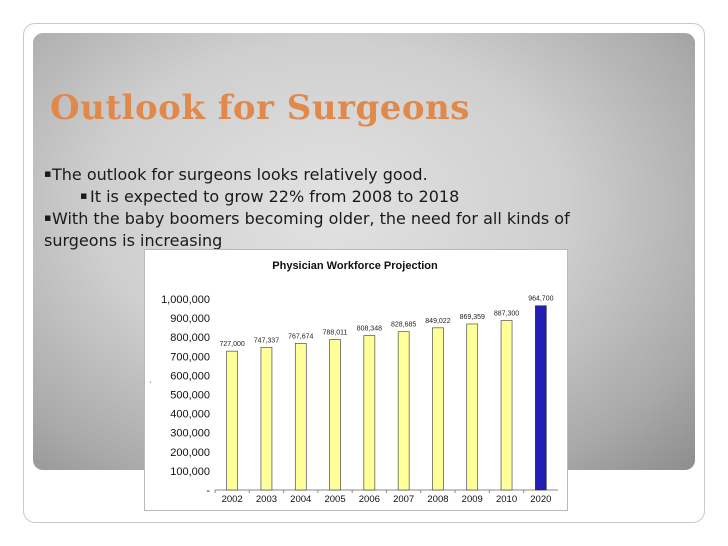 The height and width of the screenshot is (546, 728). What do you see at coordinates (335, 415) in the screenshot?
I see `bar-2005` at bounding box center [335, 415].